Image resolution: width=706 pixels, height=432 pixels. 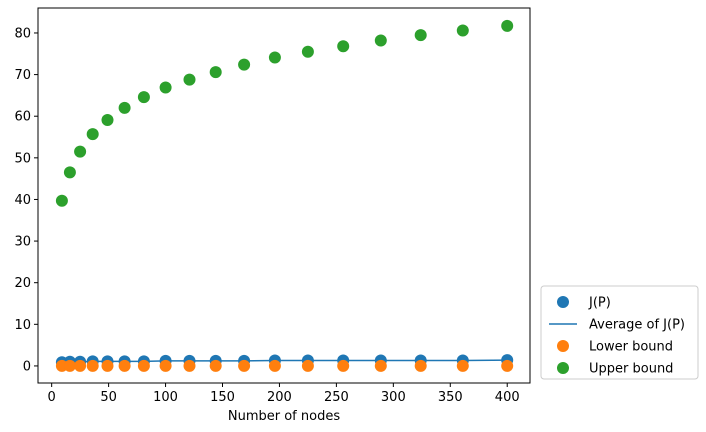 I want to click on legend-label: Average of J(P), so click(x=637, y=325).